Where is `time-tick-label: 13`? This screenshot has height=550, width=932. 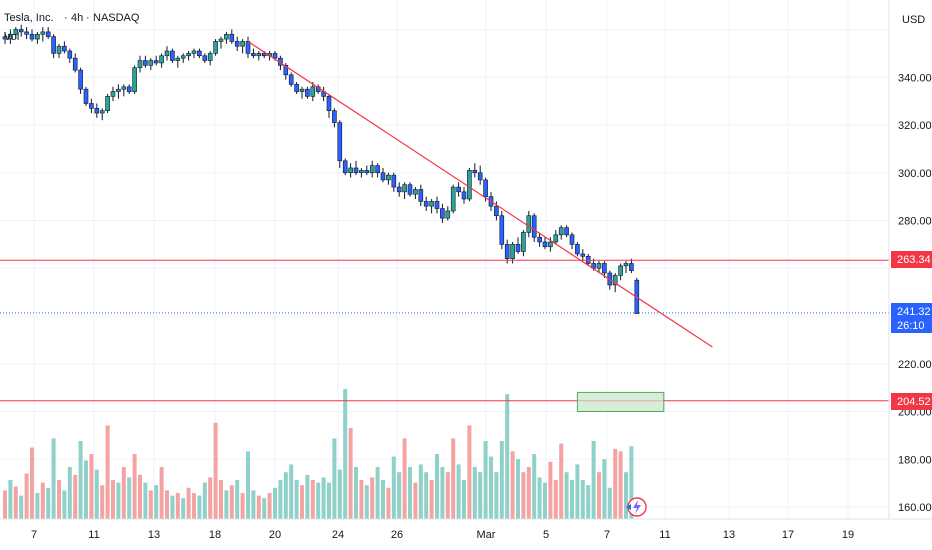 time-tick-label: 13 is located at coordinates (729, 535).